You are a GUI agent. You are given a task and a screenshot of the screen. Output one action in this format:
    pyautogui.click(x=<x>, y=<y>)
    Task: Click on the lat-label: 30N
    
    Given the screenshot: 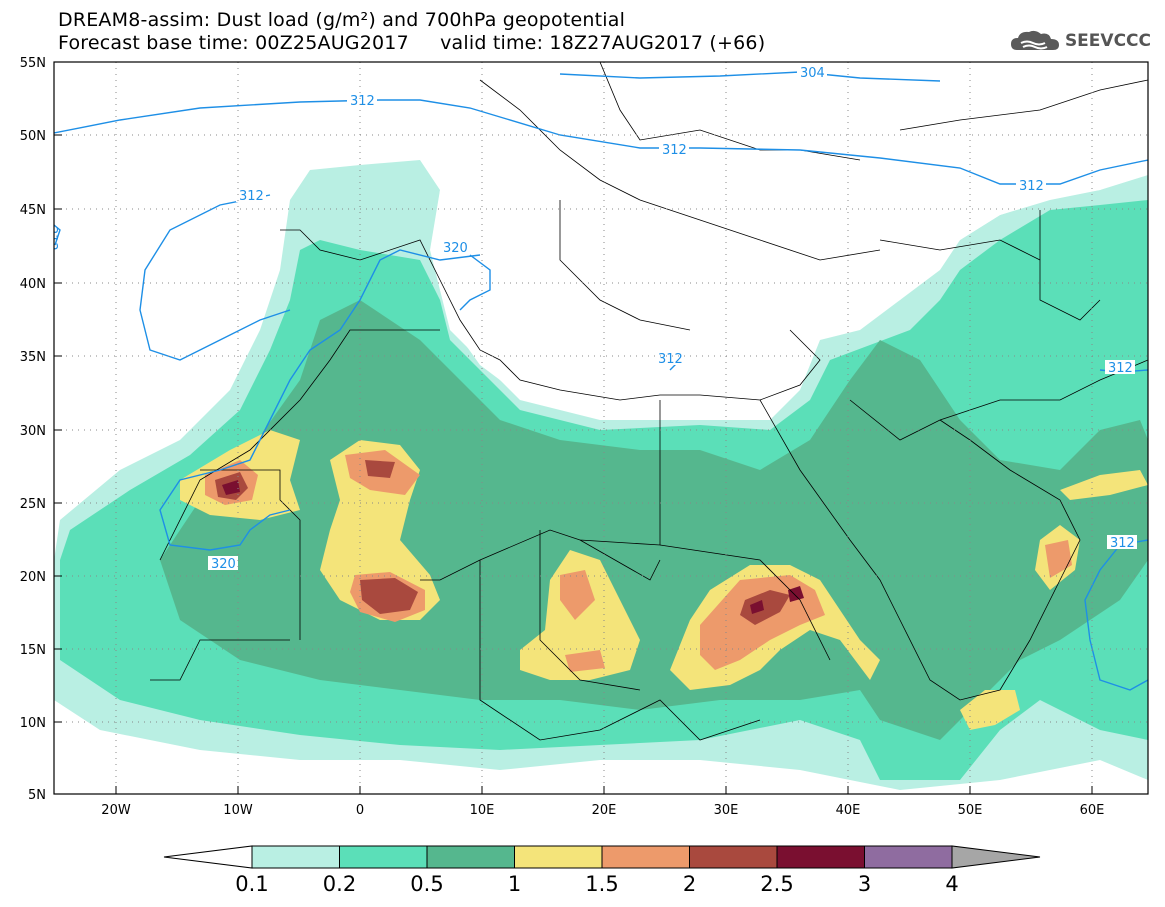 What is the action you would take?
    pyautogui.click(x=33, y=431)
    